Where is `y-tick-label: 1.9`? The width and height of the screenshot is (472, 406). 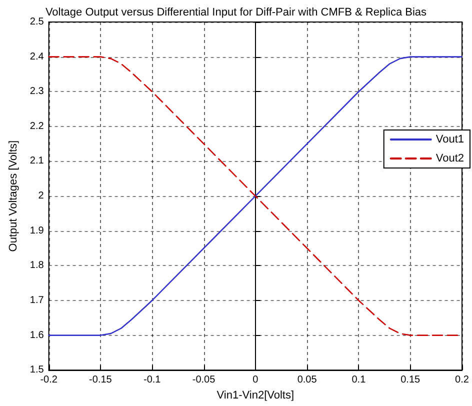 y-tick-label: 1.9 is located at coordinates (37, 230).